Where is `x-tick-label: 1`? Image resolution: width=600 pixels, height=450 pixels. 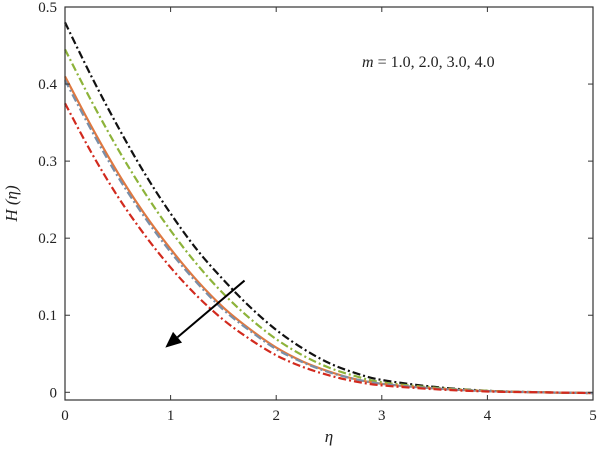 x-tick-label: 1 is located at coordinates (171, 416).